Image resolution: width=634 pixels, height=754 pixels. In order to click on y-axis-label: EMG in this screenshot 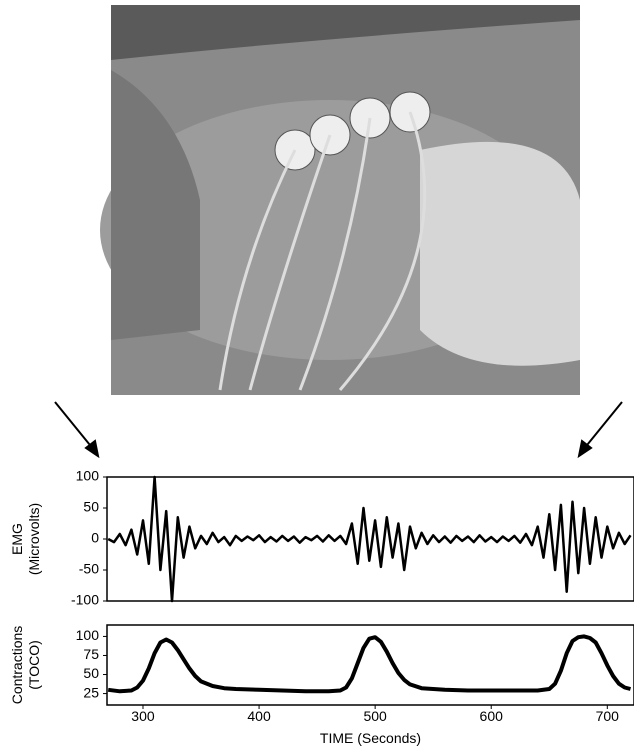, I will do `click(17, 539)`.